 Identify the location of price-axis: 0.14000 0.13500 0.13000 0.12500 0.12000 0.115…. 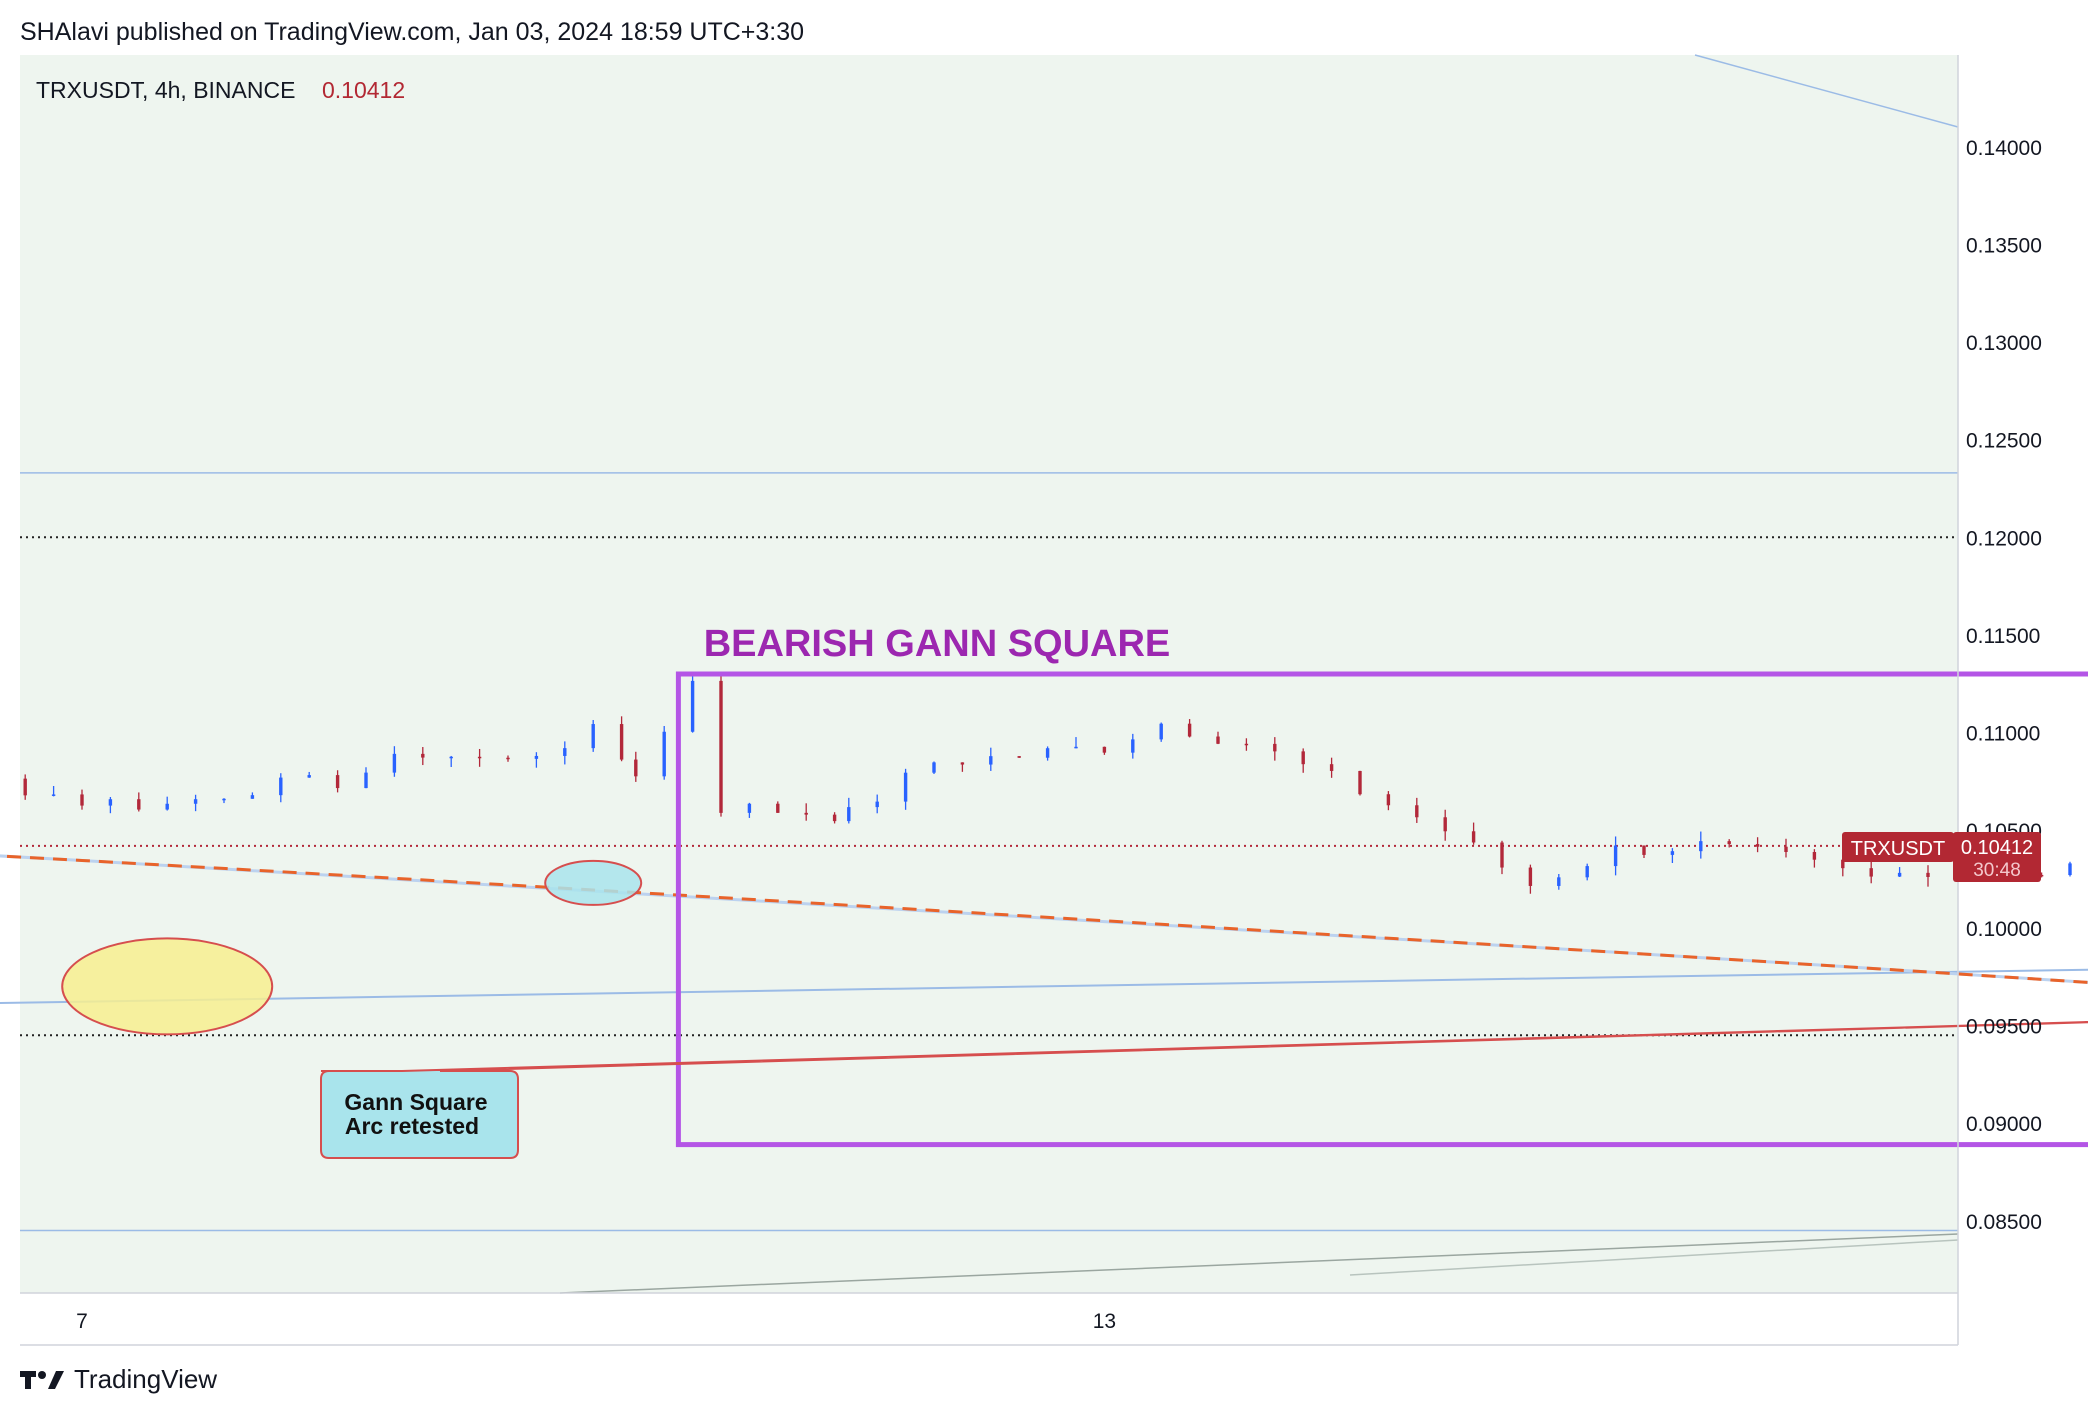
(1999, 700).